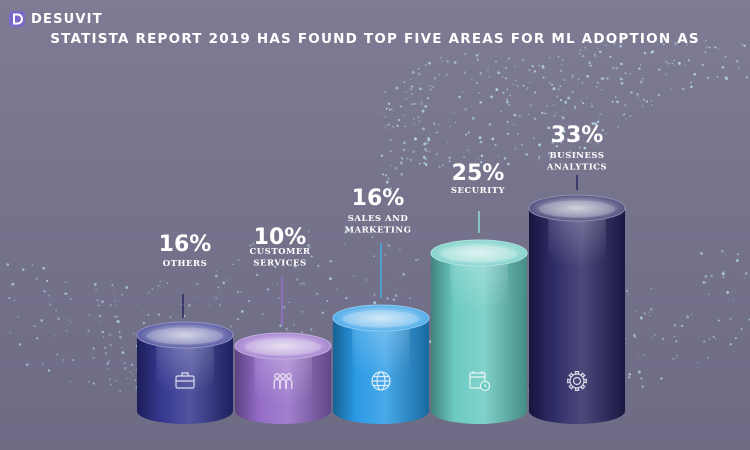  Describe the element at coordinates (280, 237) in the screenshot. I see `value-label: 10%` at that location.